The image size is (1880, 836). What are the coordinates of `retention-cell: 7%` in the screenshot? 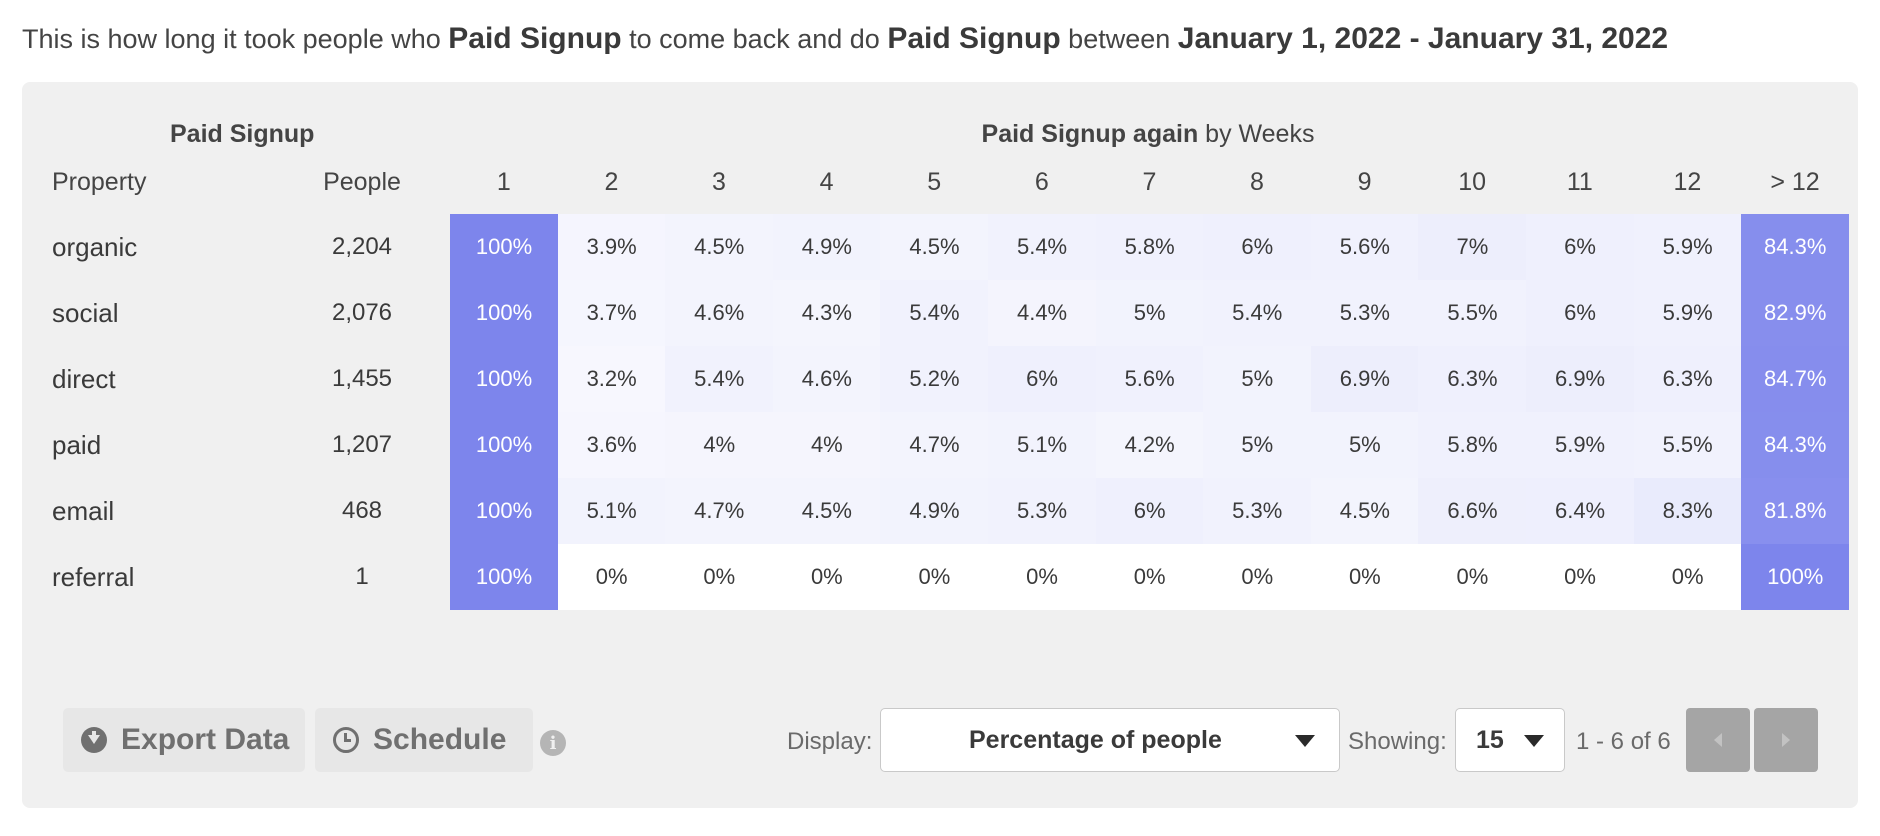 It's located at (1472, 247).